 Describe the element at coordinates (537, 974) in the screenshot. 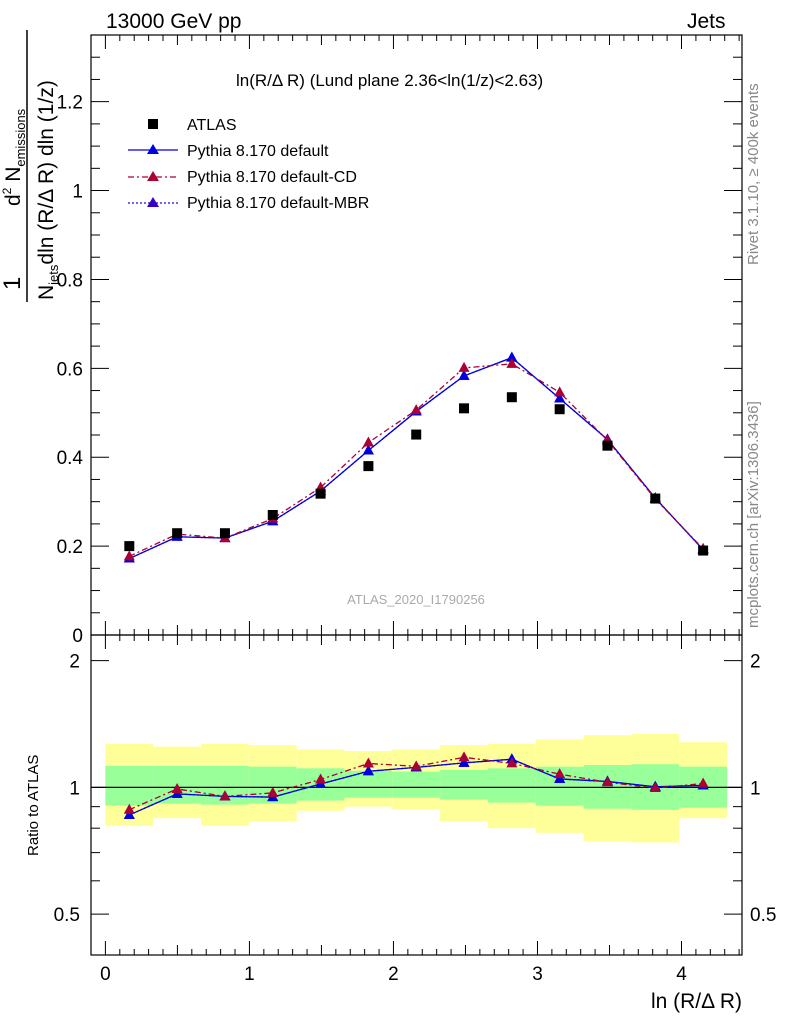

I see `x-tick-label: 3` at that location.